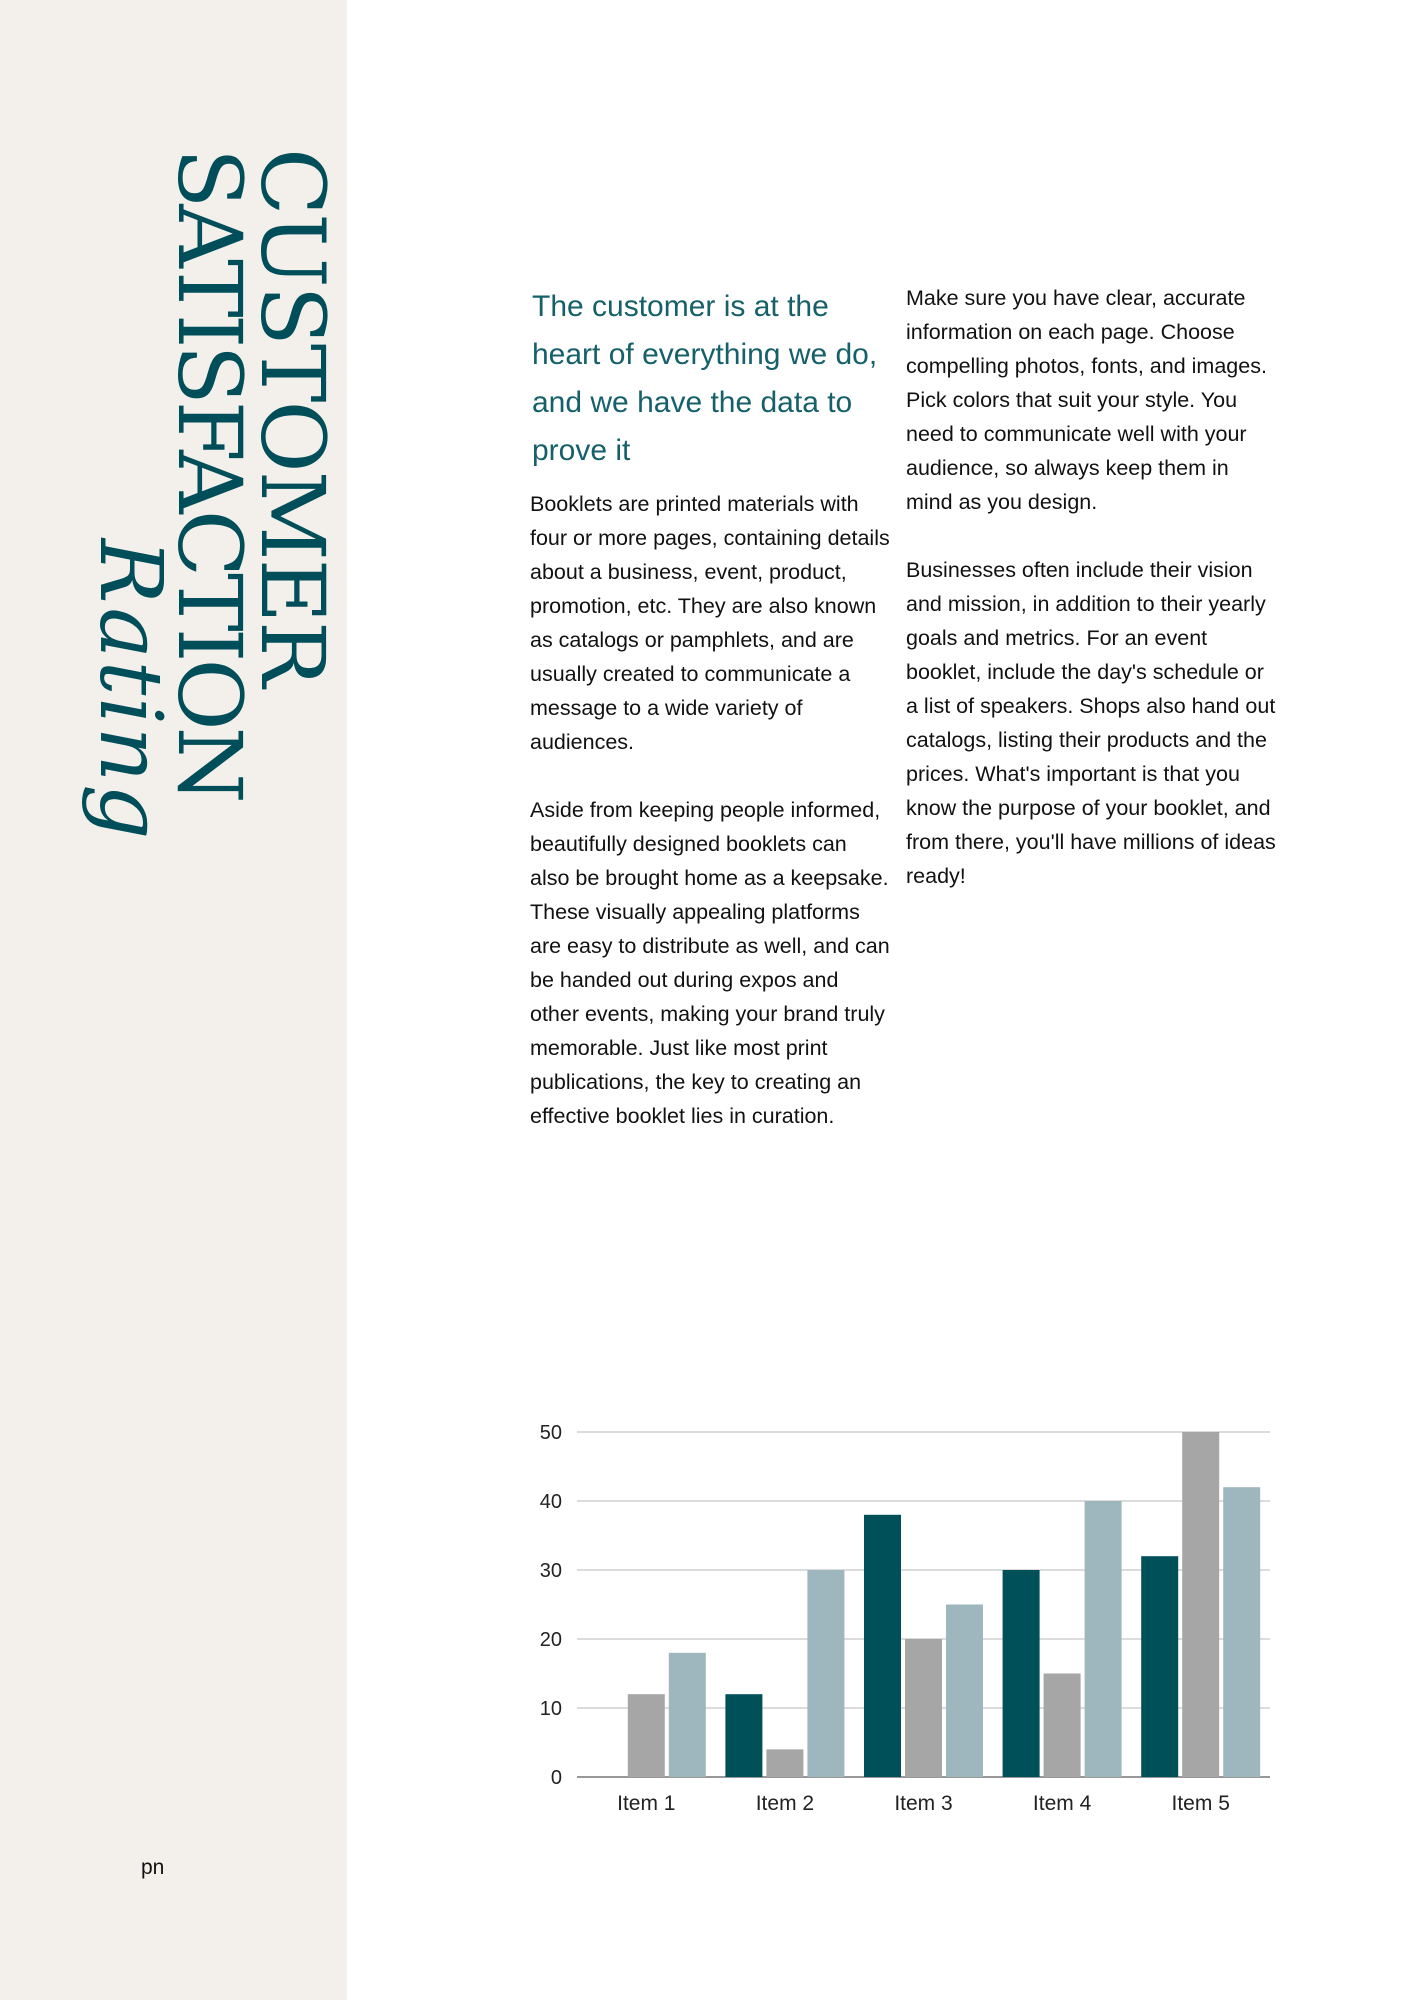  What do you see at coordinates (551, 1433) in the screenshot?
I see `y-tick-label: 50` at bounding box center [551, 1433].